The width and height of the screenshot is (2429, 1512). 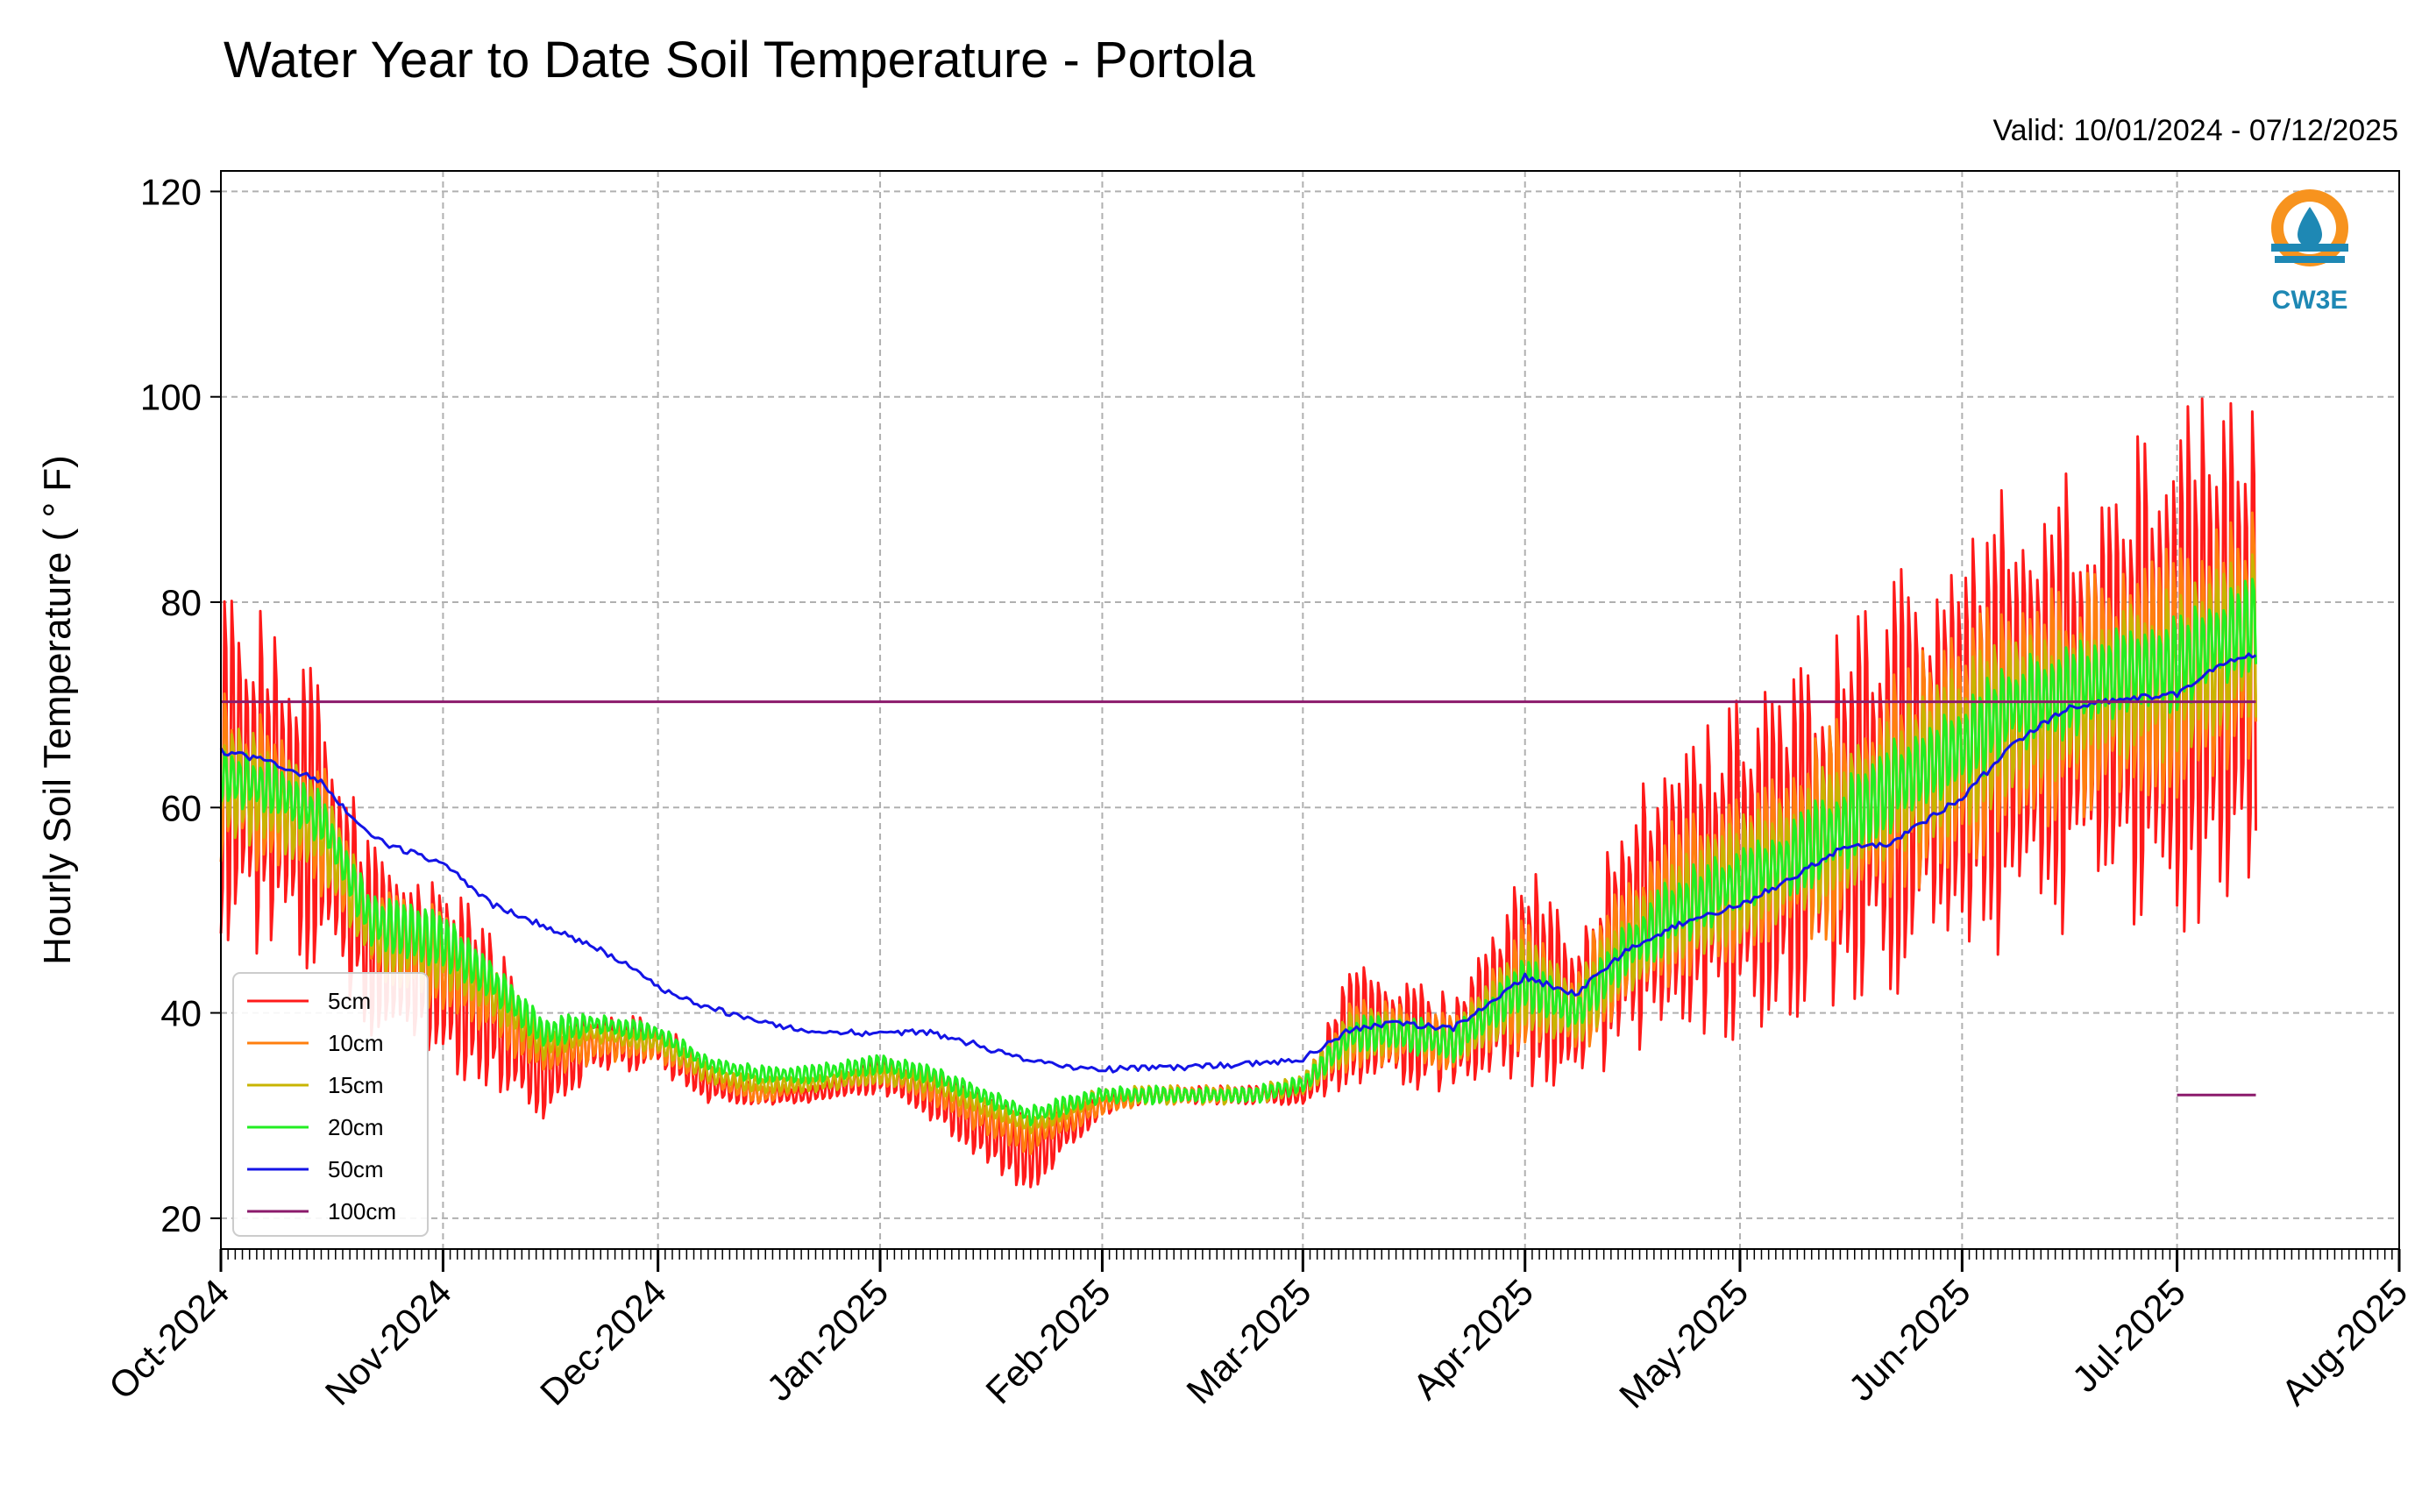 What do you see at coordinates (2344, 1342) in the screenshot?
I see `x-tick-label: Aug-2025` at bounding box center [2344, 1342].